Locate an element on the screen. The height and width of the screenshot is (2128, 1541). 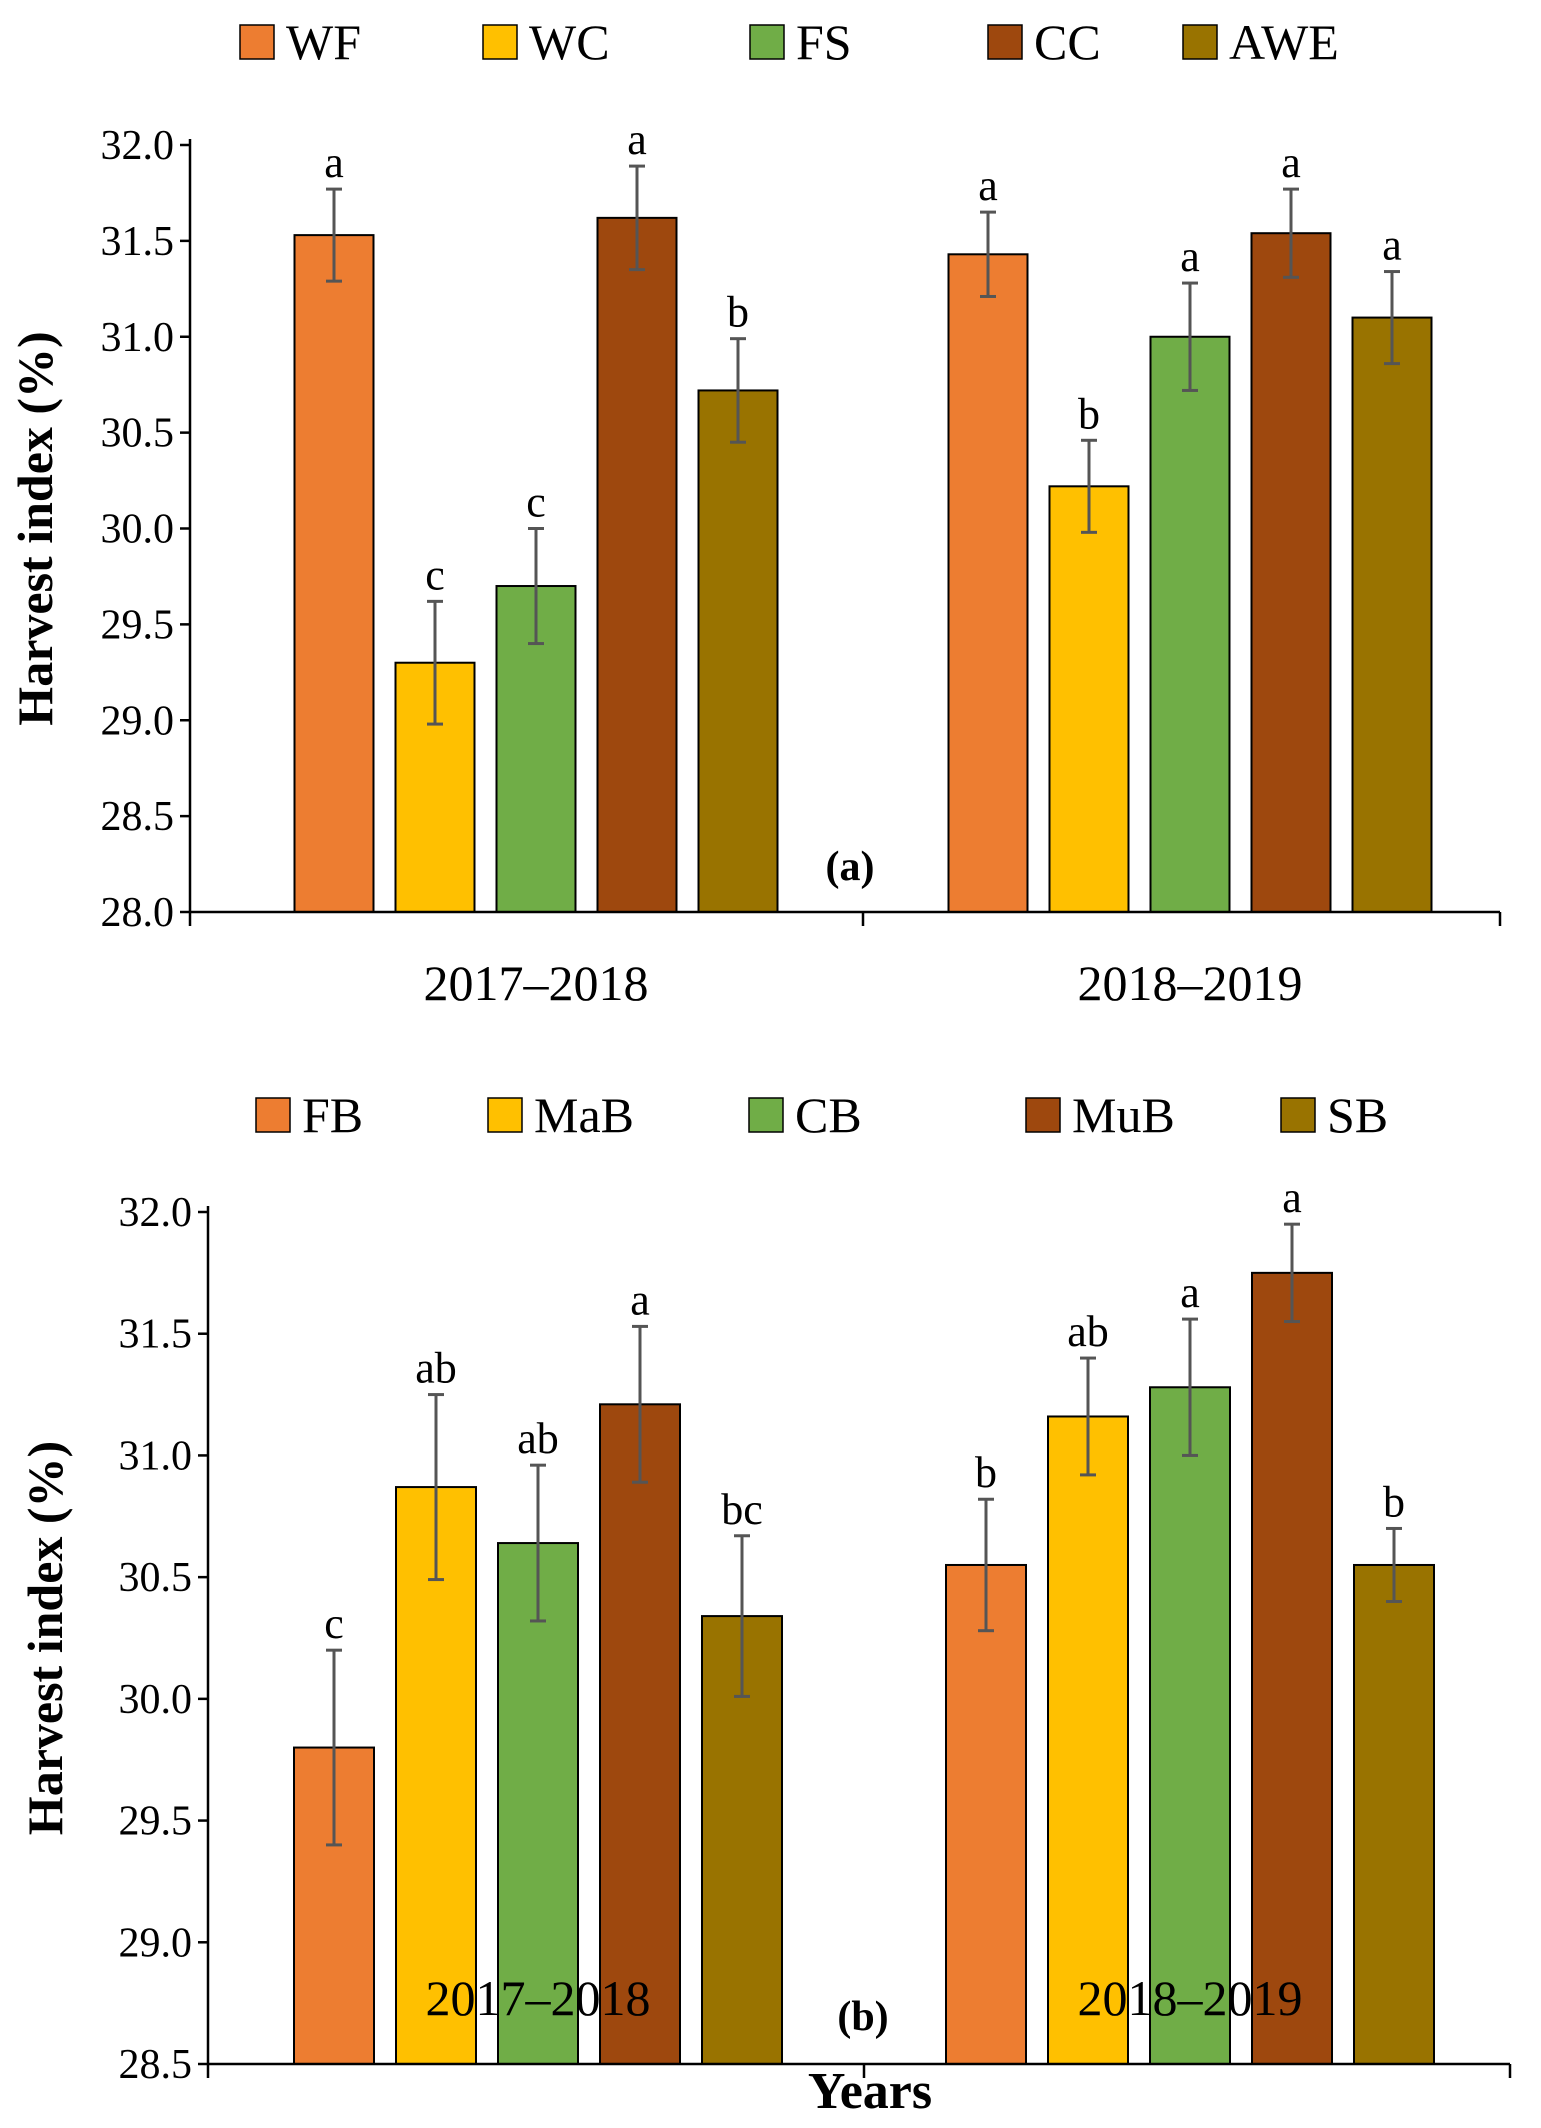
category-labels-a: 2017–2018 2018–2019 is located at coordinates (863, 983).